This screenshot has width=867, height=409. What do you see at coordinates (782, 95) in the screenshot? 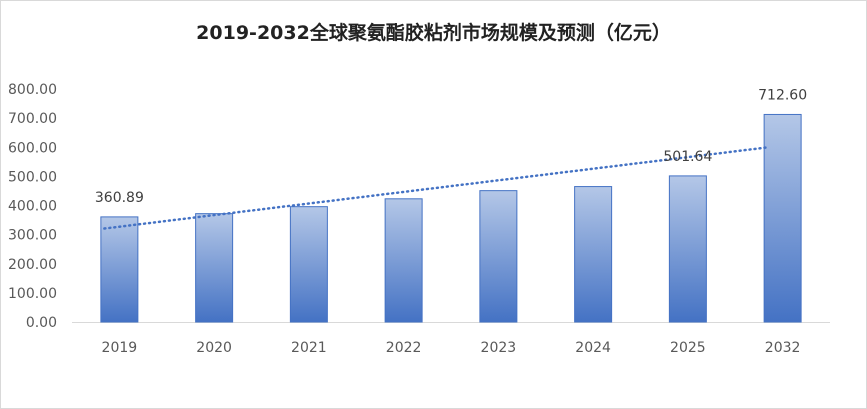
I see `data-label: 712.60` at bounding box center [782, 95].